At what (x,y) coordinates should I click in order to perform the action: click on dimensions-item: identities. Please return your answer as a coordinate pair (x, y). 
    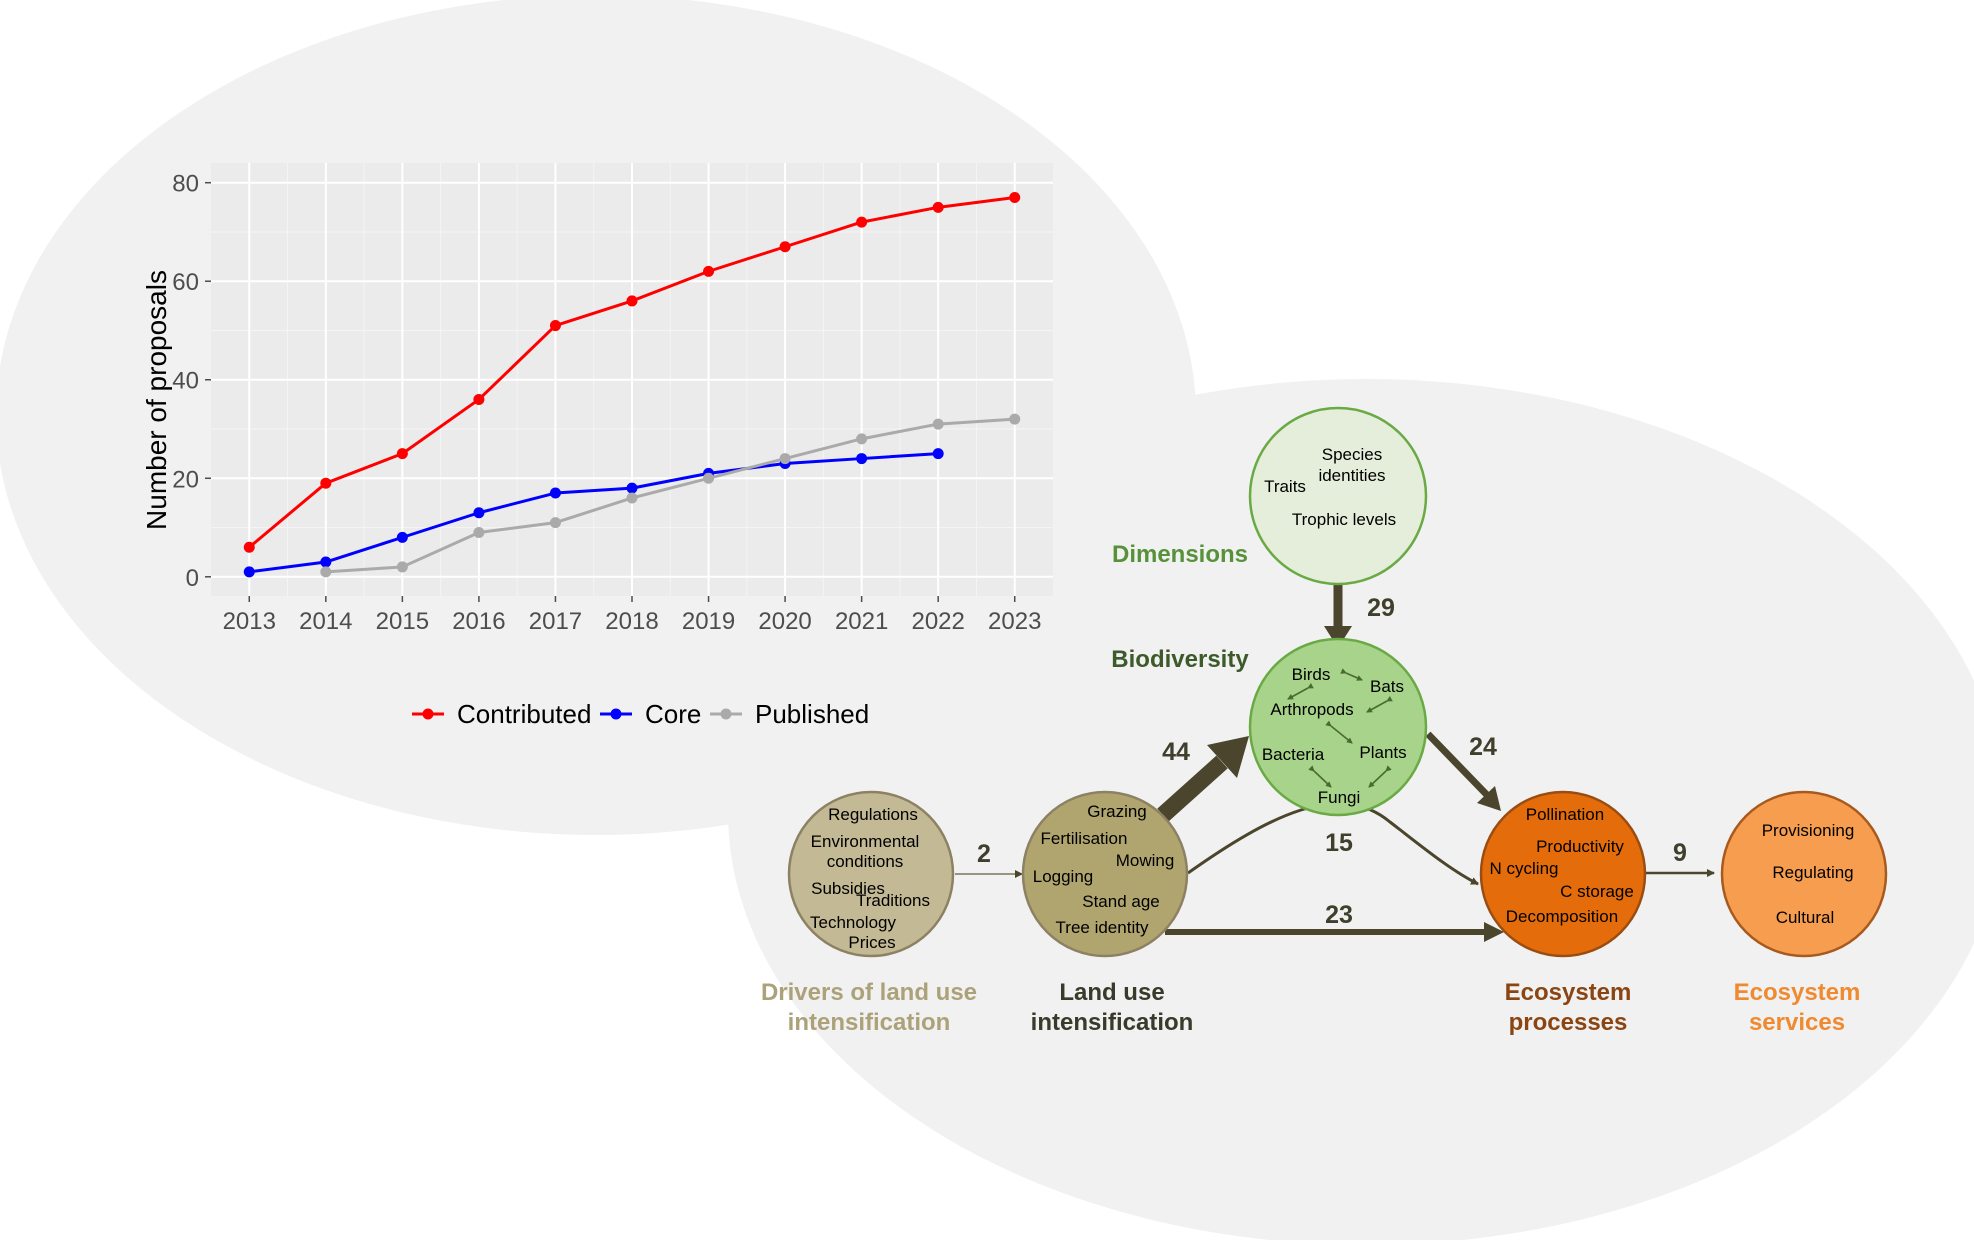
    Looking at the image, I should click on (1351, 475).